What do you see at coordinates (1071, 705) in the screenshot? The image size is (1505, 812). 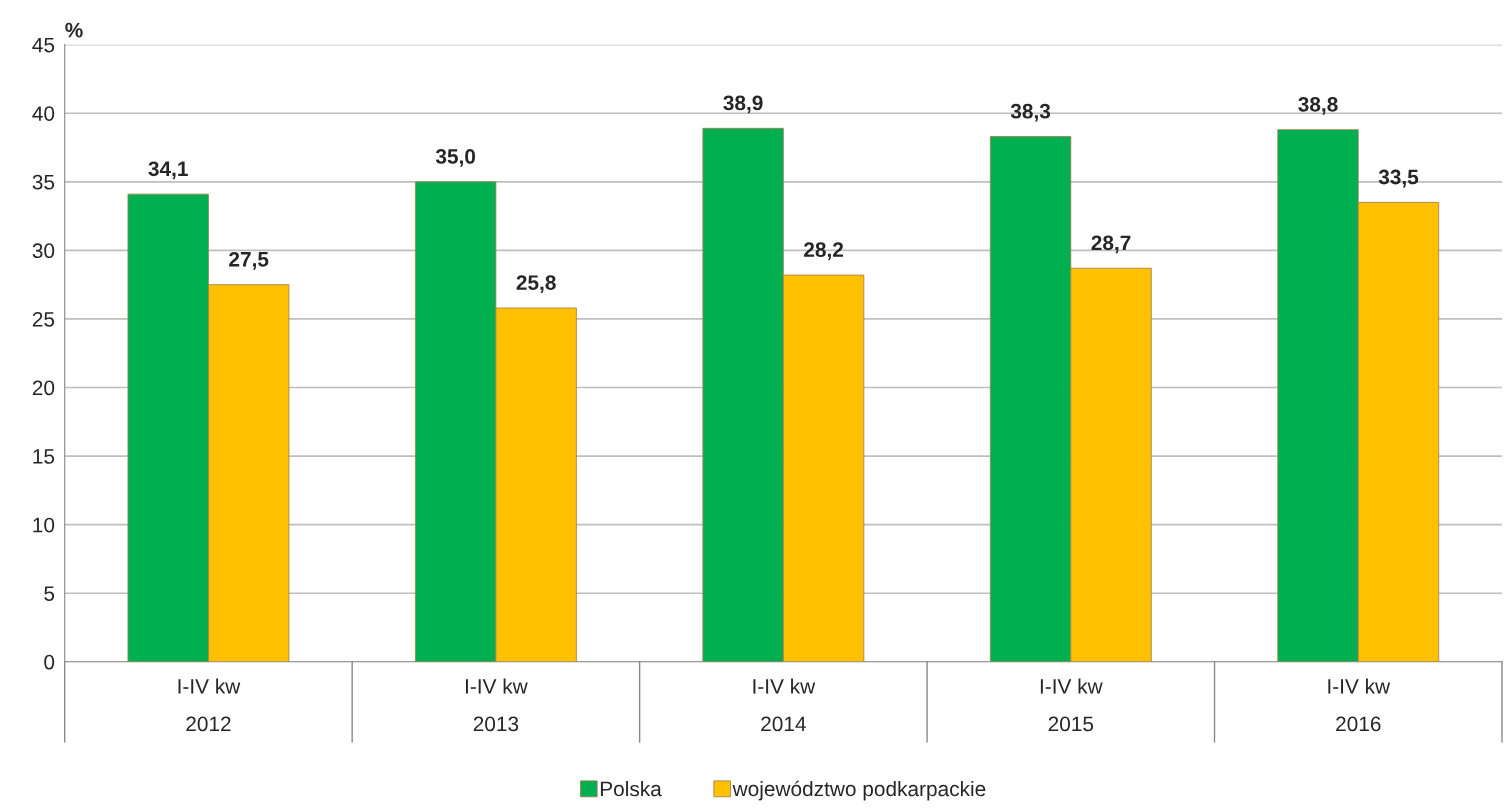 I see `x-tick-label: I-IV kw 2015` at bounding box center [1071, 705].